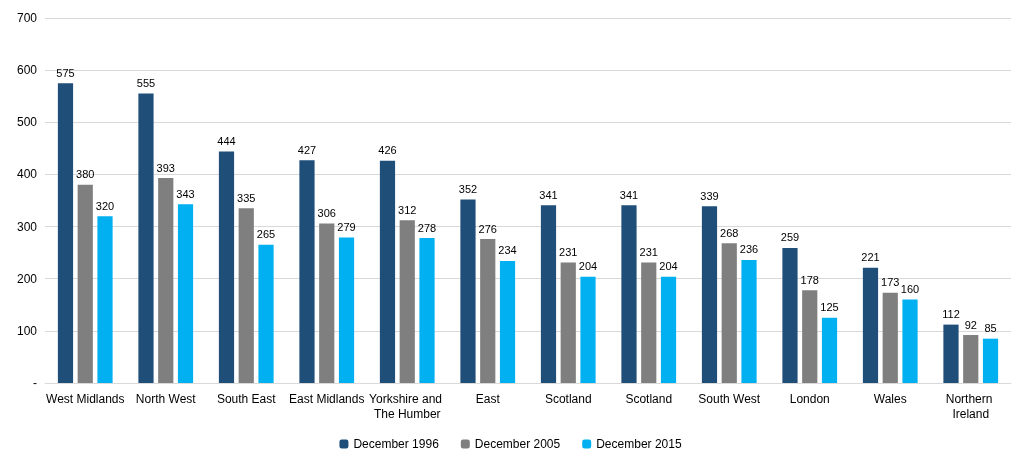  What do you see at coordinates (990, 328) in the screenshot?
I see `data-label: 85` at bounding box center [990, 328].